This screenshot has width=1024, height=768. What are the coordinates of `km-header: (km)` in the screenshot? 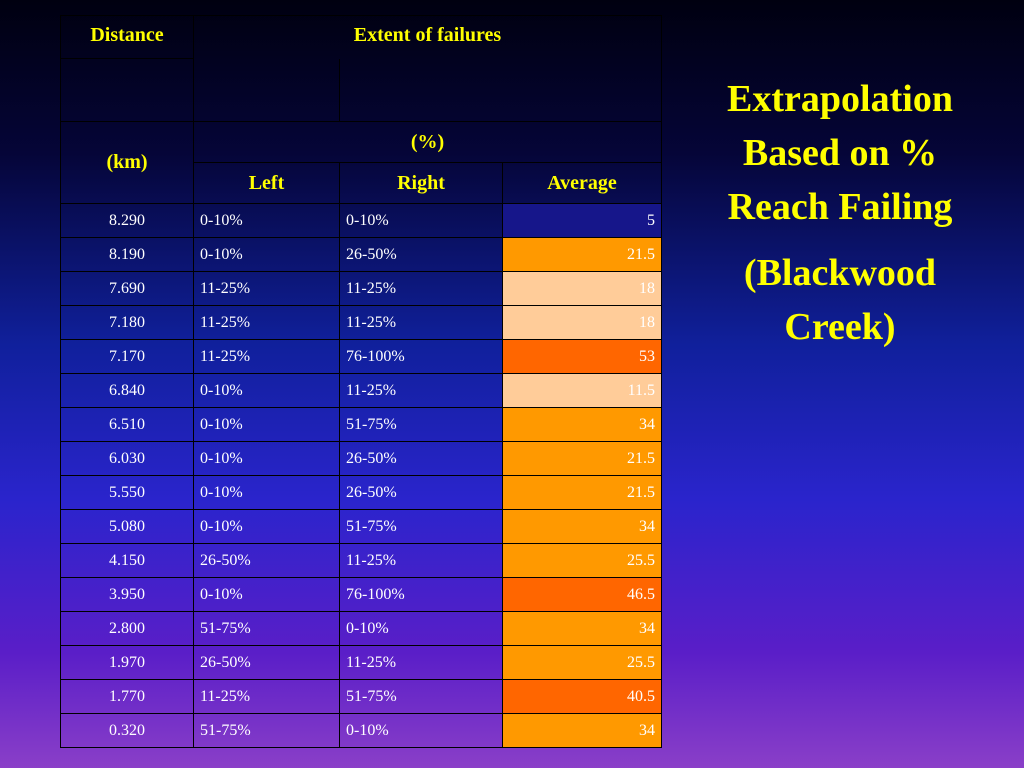 It's located at (127, 162).